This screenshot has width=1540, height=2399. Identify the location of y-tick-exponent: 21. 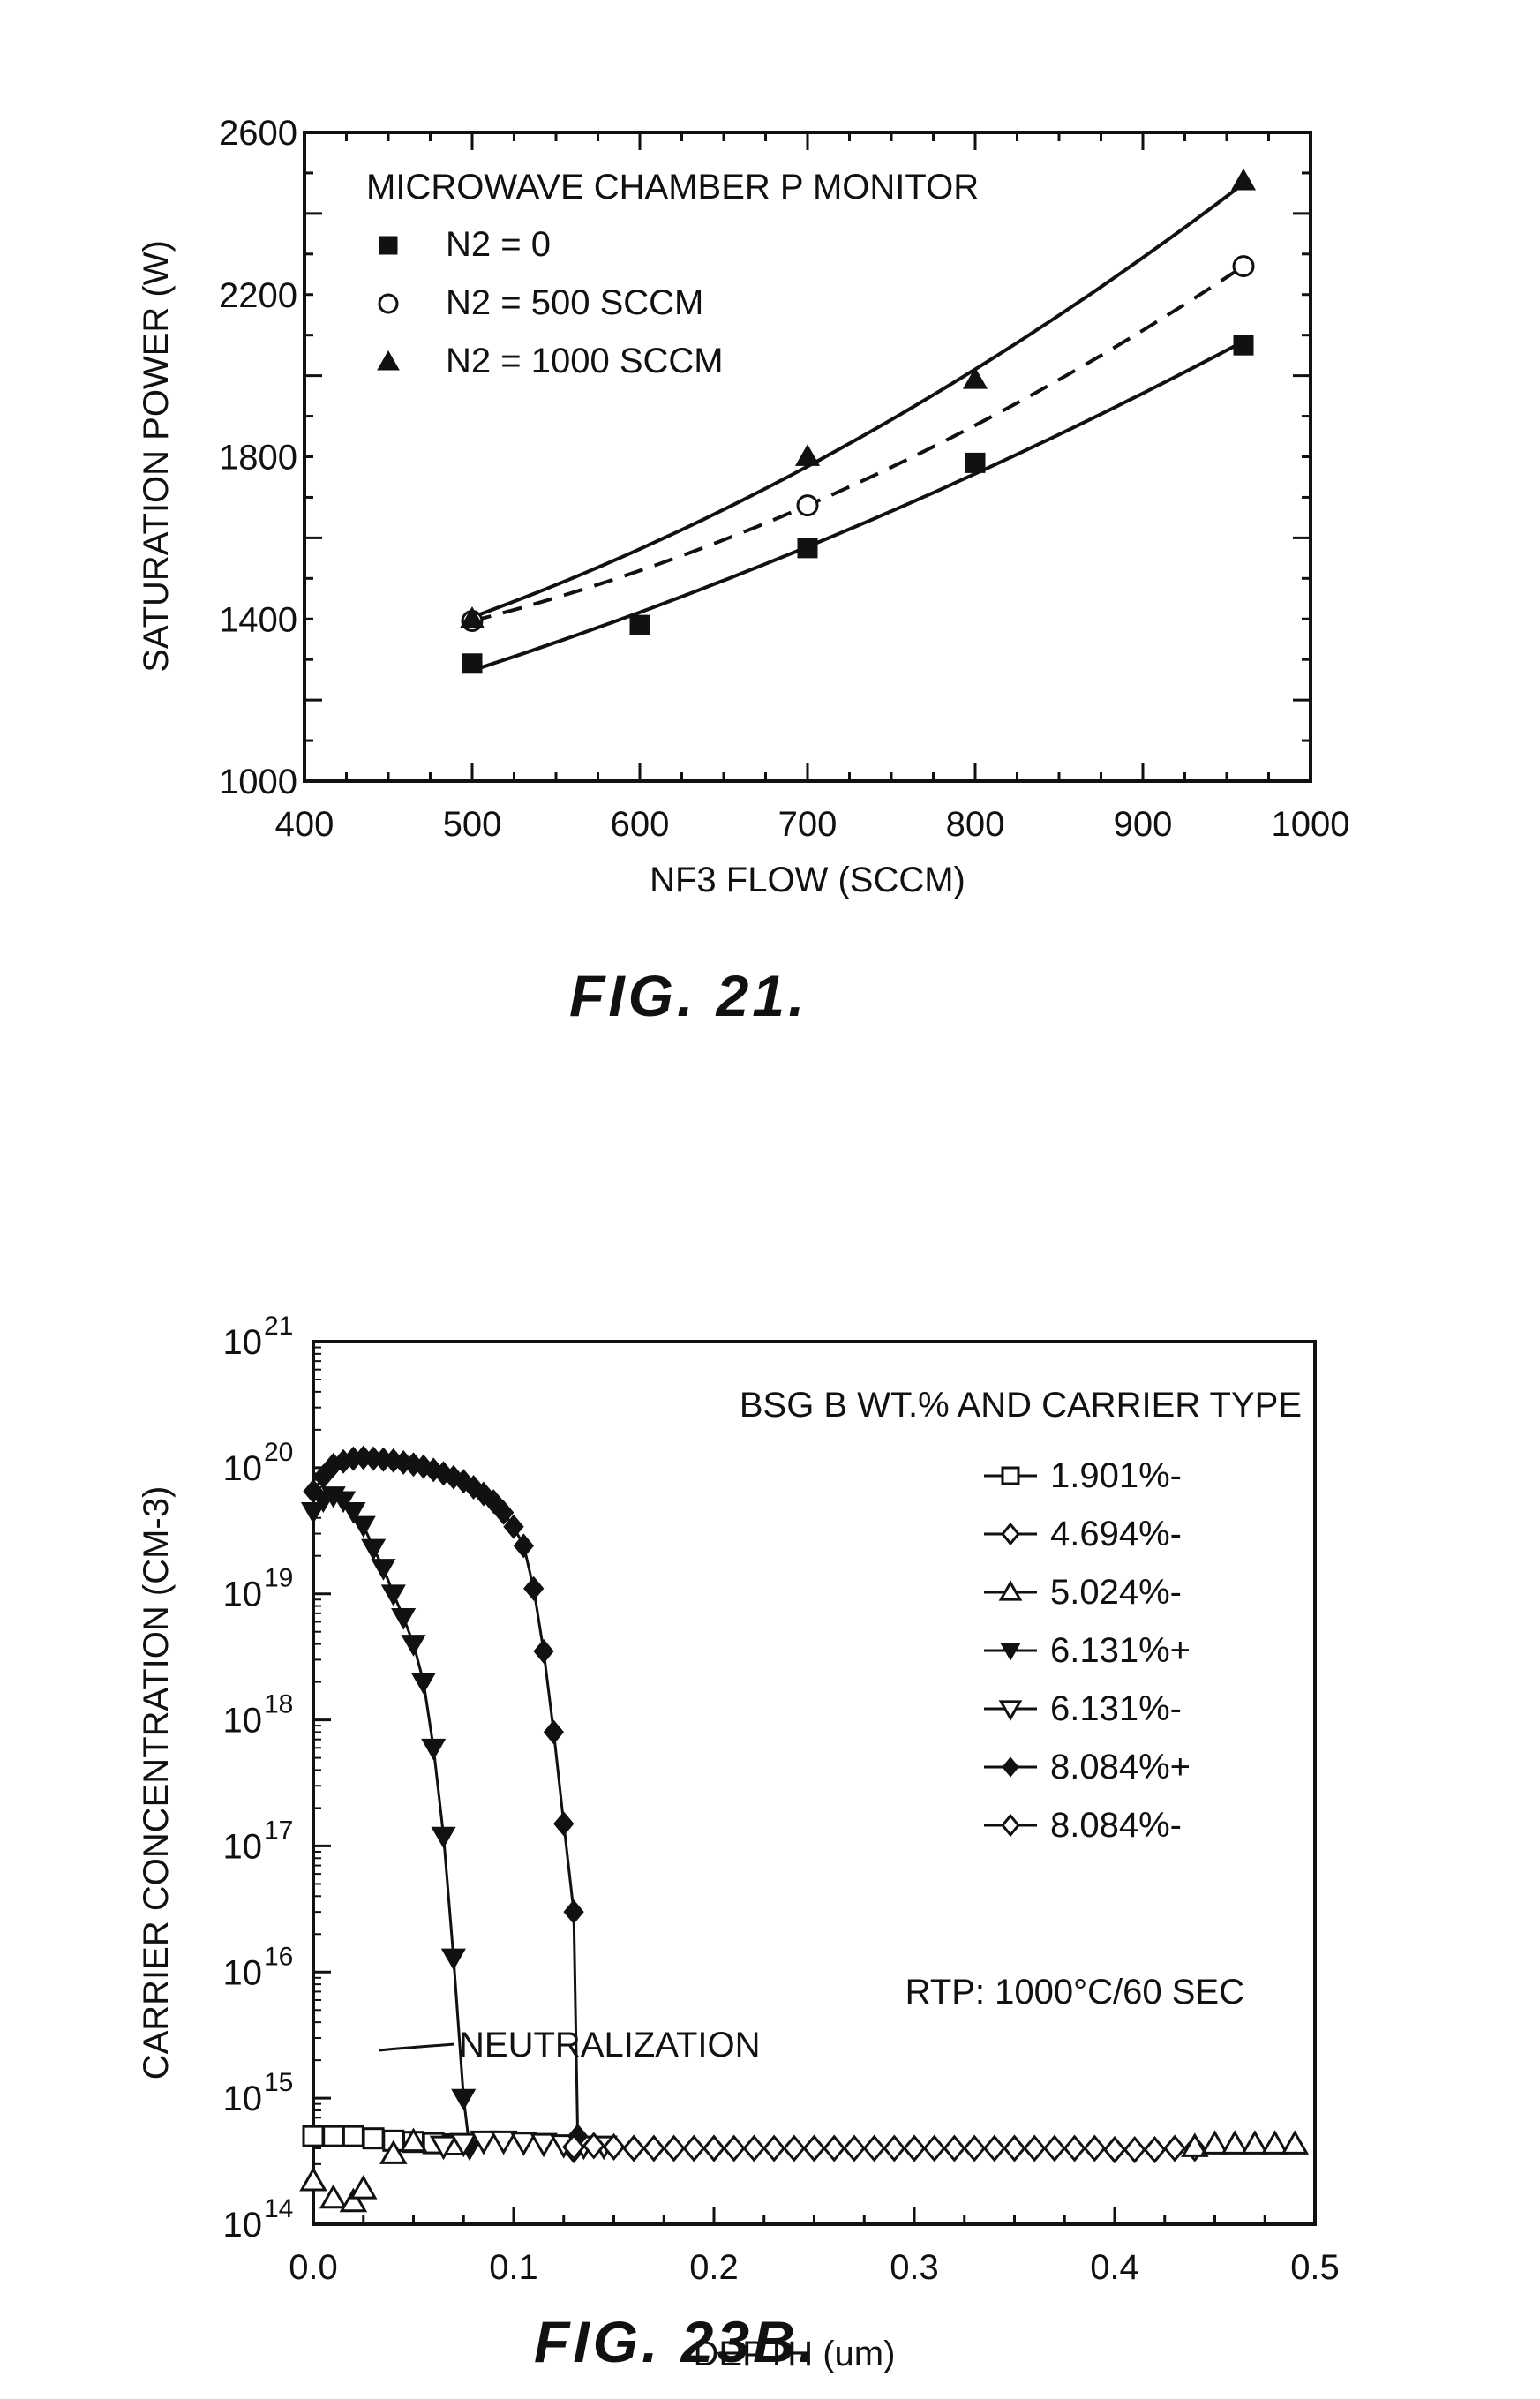
(278, 1326).